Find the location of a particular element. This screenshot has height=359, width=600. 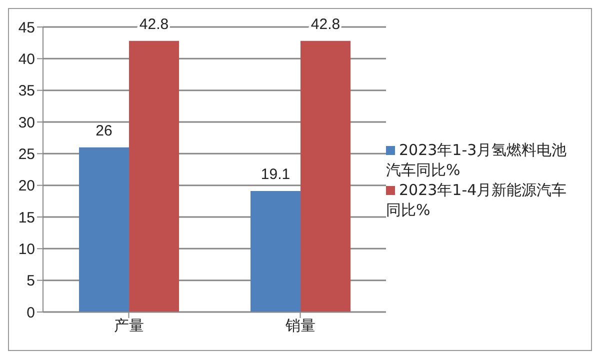

y-tick-label: 45 is located at coordinates (26, 27).